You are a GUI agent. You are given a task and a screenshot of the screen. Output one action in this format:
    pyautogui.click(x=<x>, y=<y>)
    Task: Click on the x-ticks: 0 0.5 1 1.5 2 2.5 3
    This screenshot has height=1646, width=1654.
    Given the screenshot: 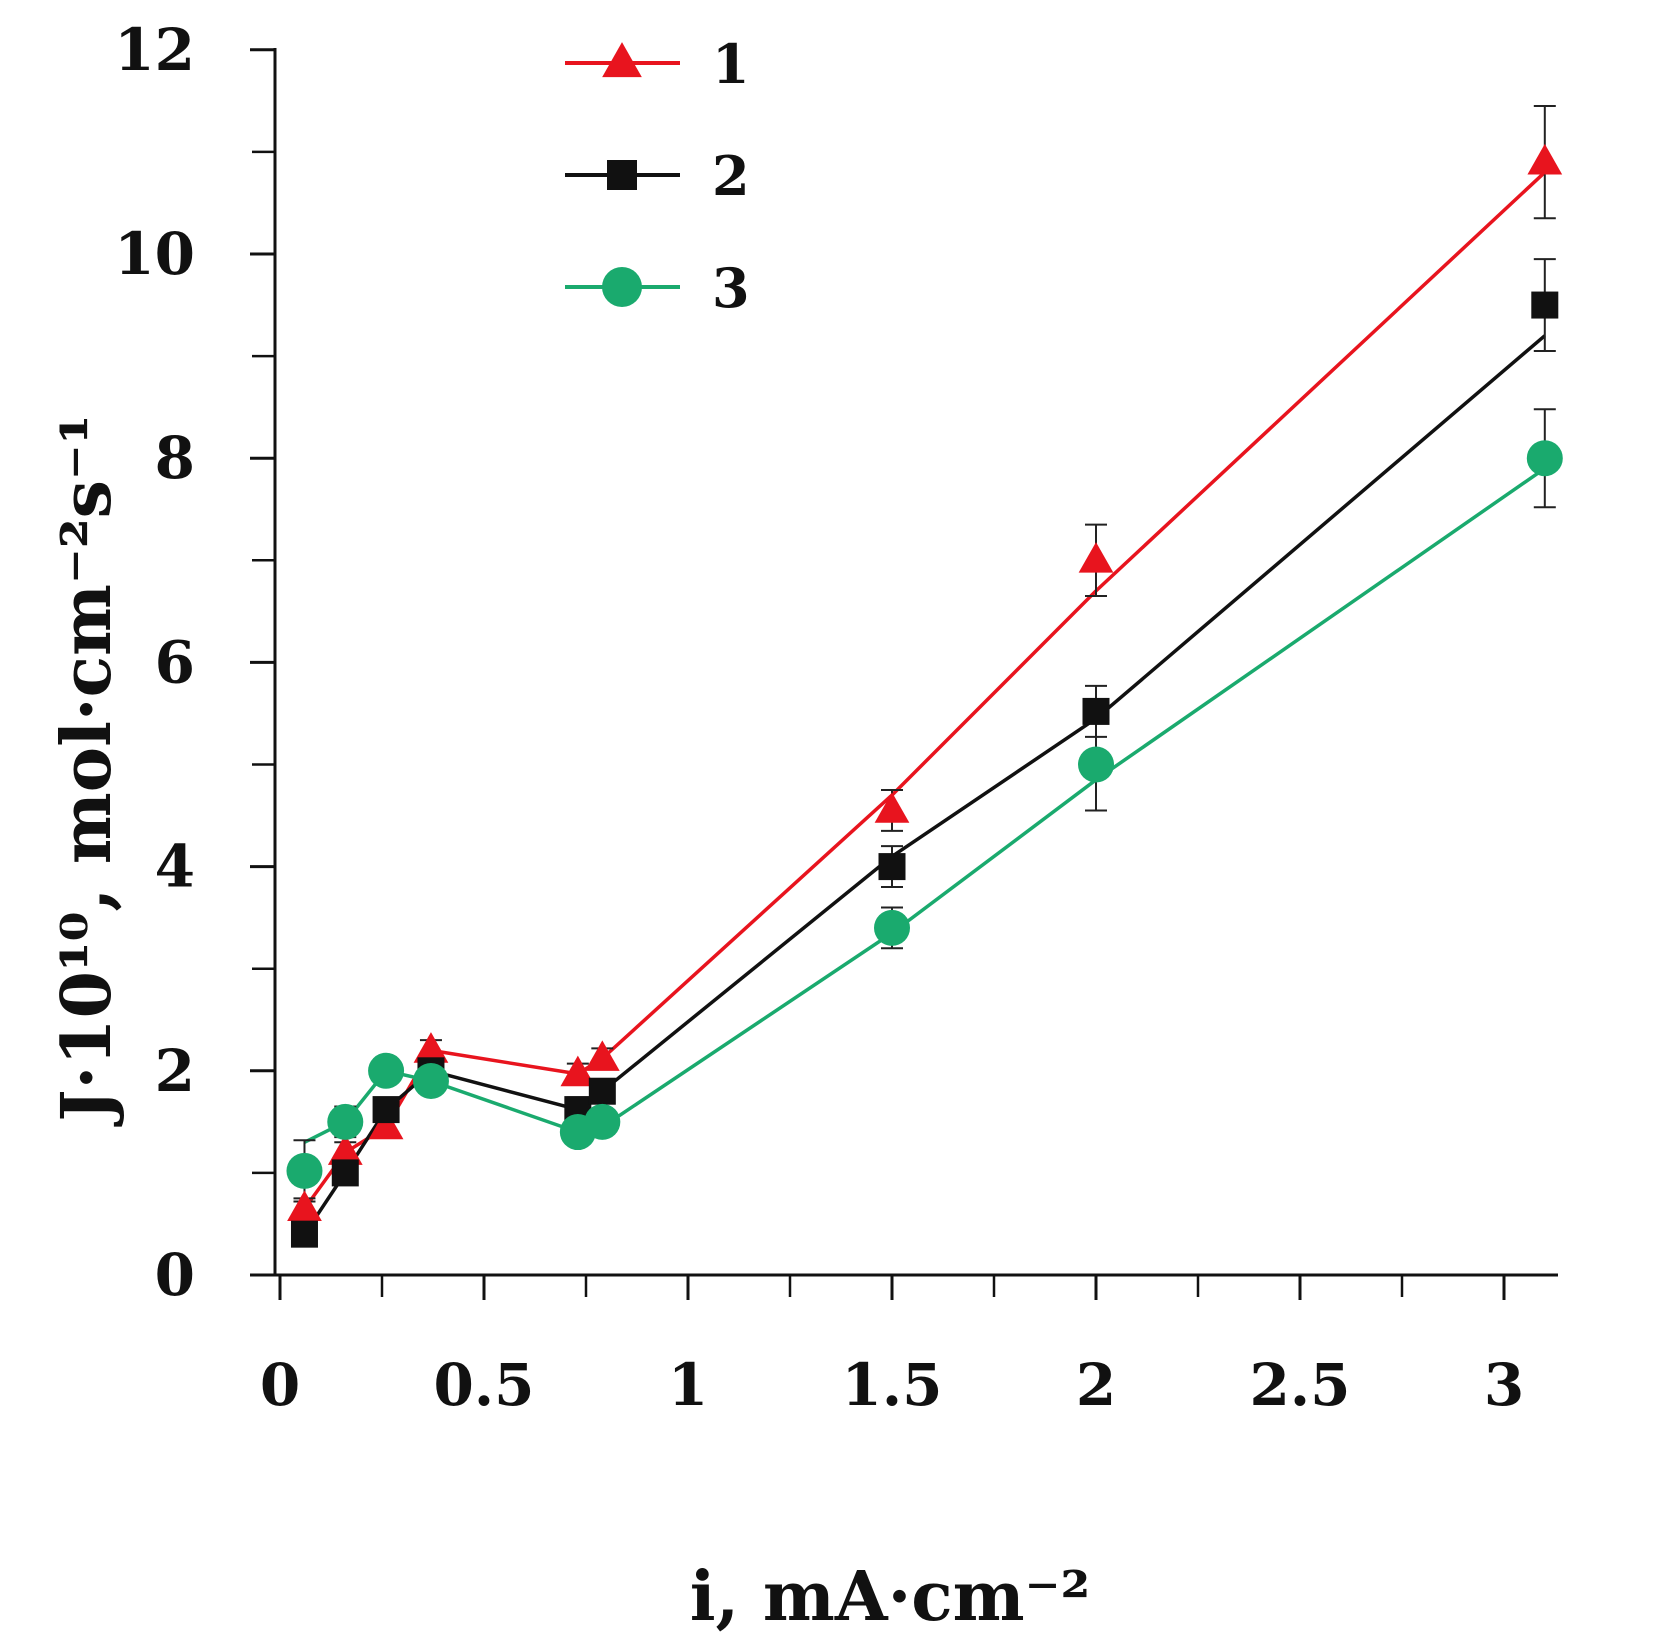 What is the action you would take?
    pyautogui.click(x=892, y=1347)
    